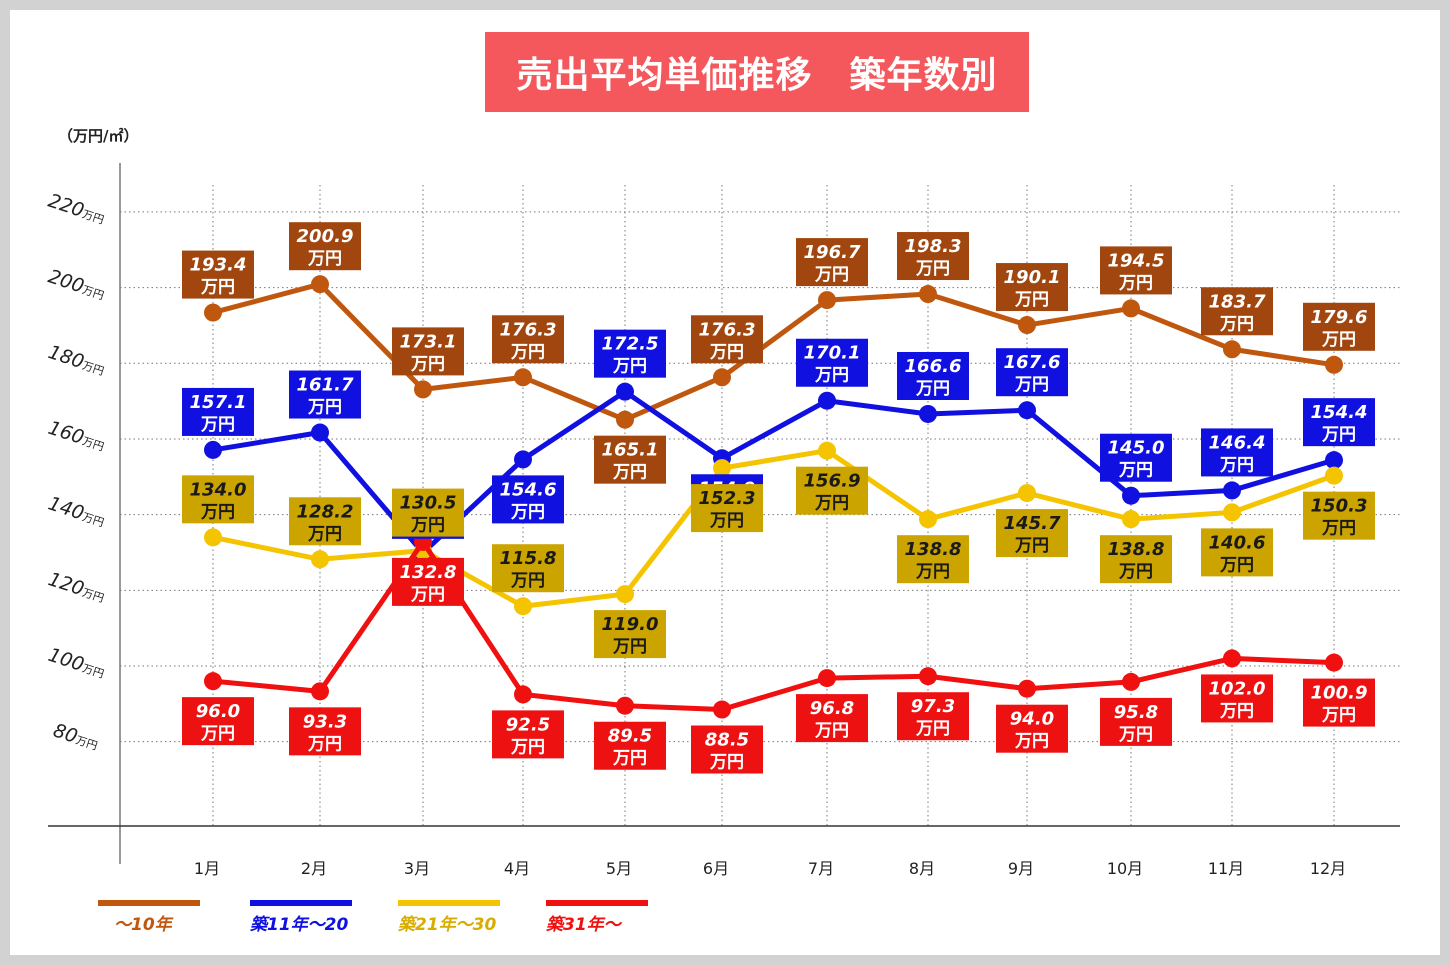  I want to click on y-tick-label: 180万円, so click(76, 360).